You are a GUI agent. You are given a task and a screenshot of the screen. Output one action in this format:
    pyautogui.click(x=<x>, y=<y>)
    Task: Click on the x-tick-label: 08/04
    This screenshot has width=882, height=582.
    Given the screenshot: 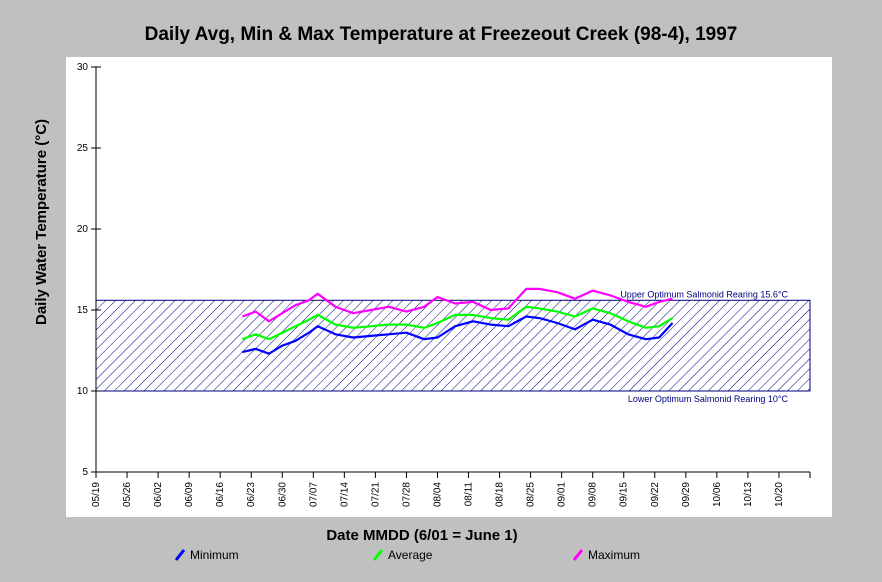 What is the action you would take?
    pyautogui.click(x=437, y=494)
    